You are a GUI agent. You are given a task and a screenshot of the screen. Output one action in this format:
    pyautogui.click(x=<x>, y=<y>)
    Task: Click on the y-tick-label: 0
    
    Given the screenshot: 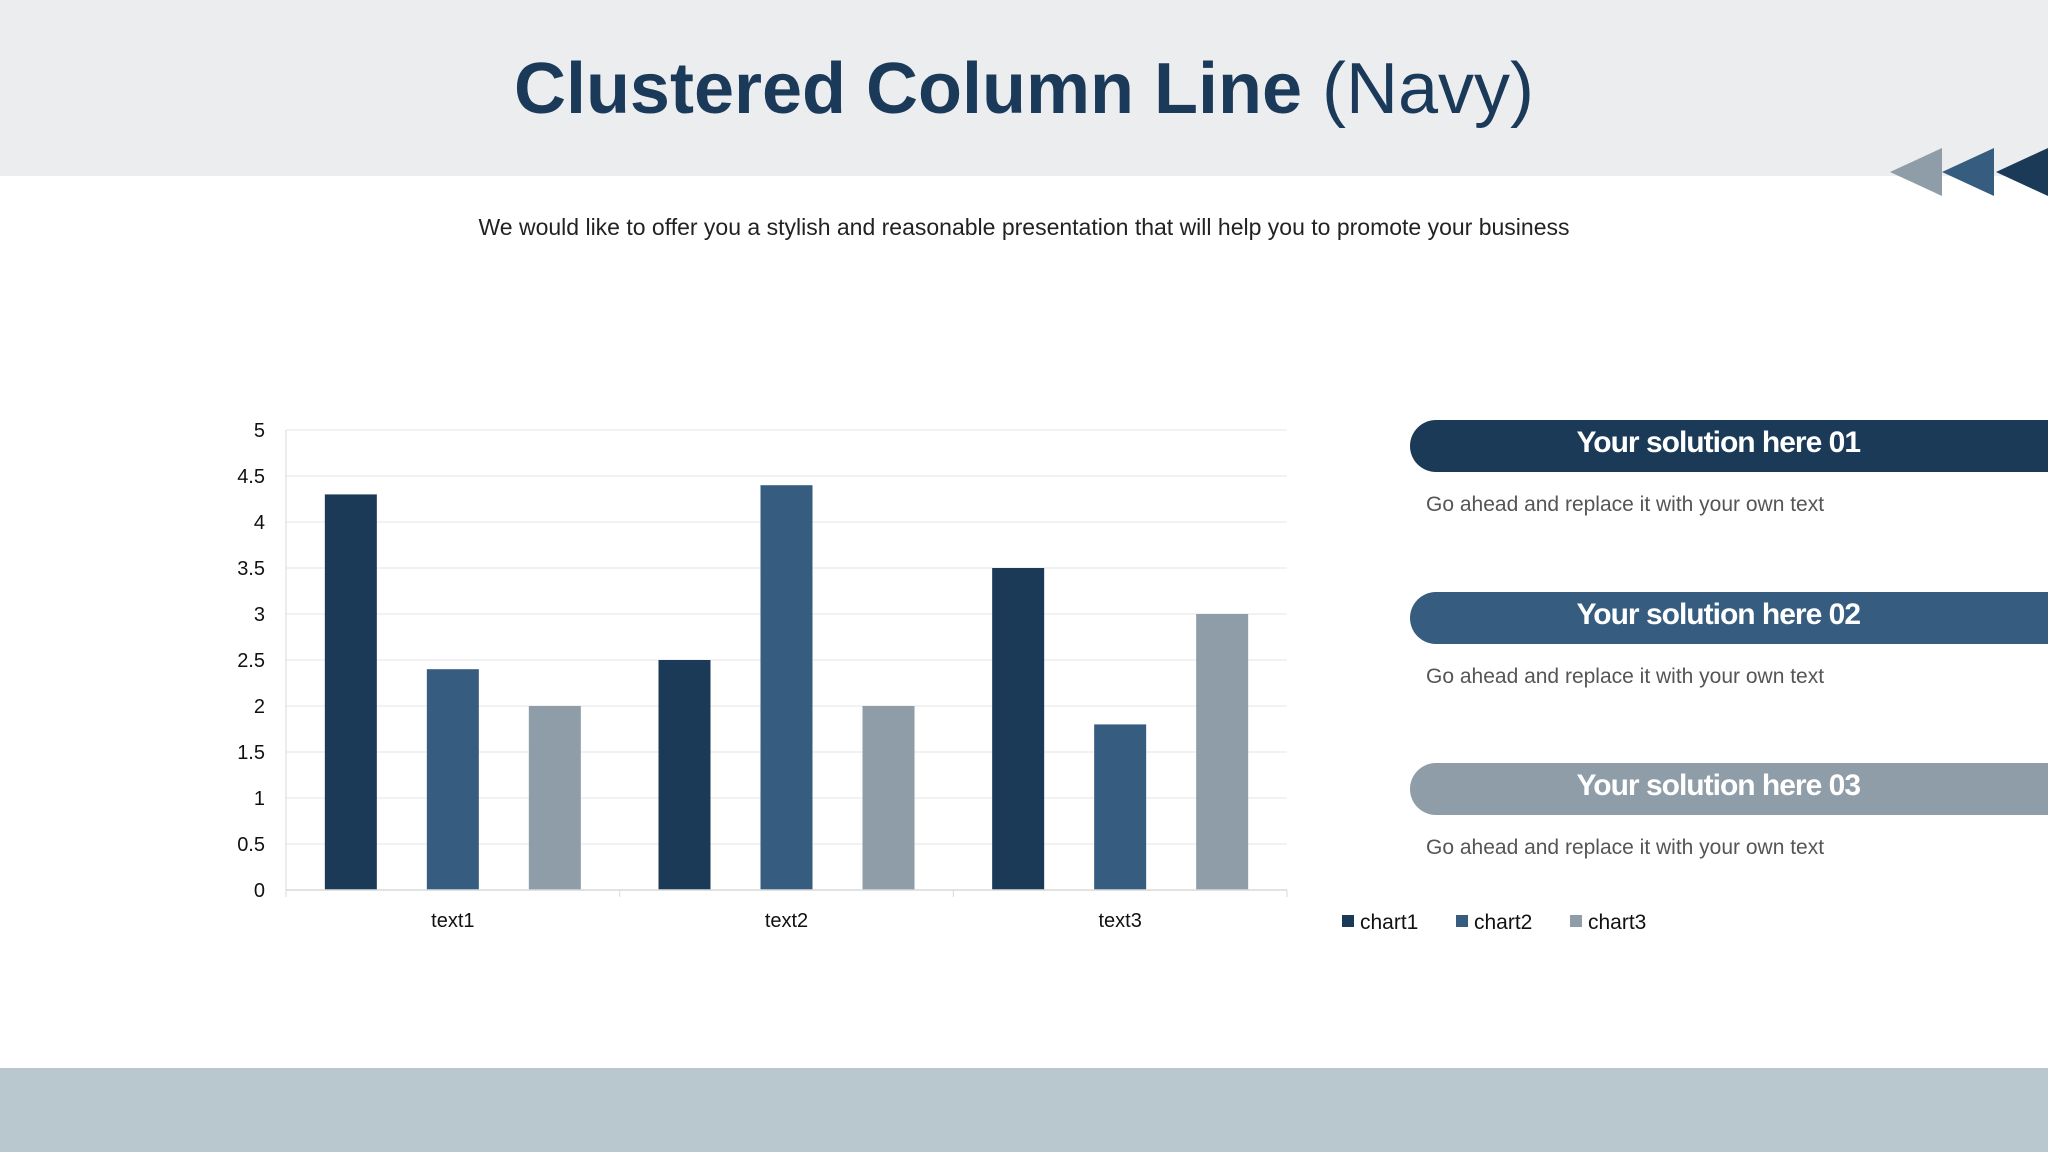 What is the action you would take?
    pyautogui.click(x=259, y=891)
    